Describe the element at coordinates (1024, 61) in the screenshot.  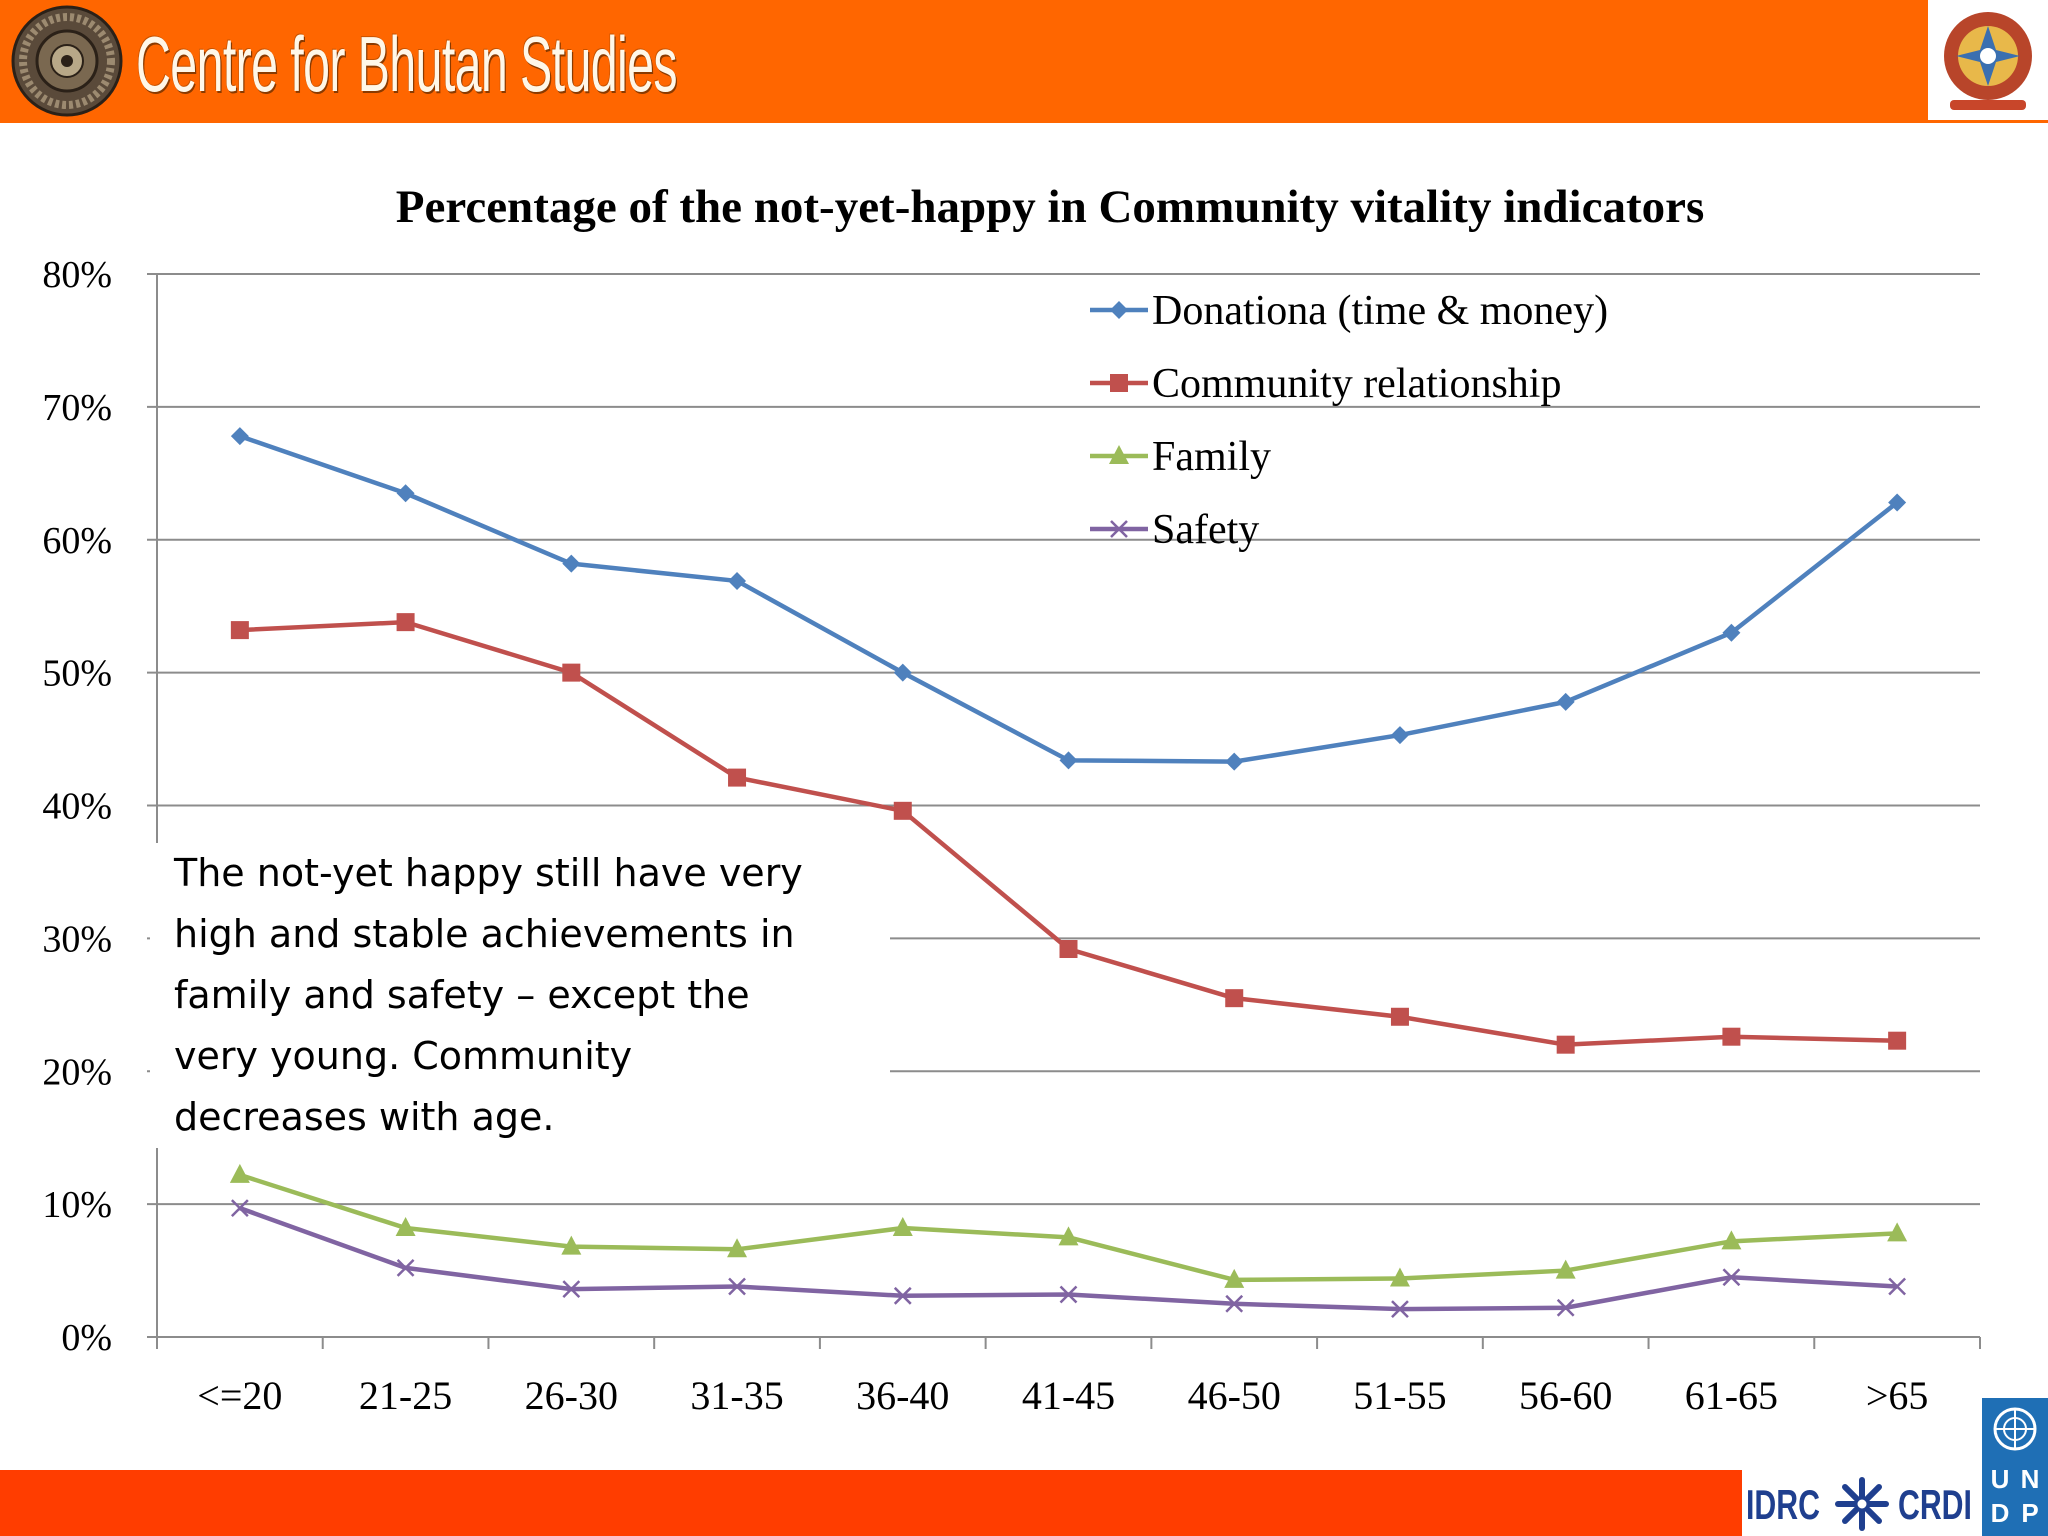
I see `header-bar` at that location.